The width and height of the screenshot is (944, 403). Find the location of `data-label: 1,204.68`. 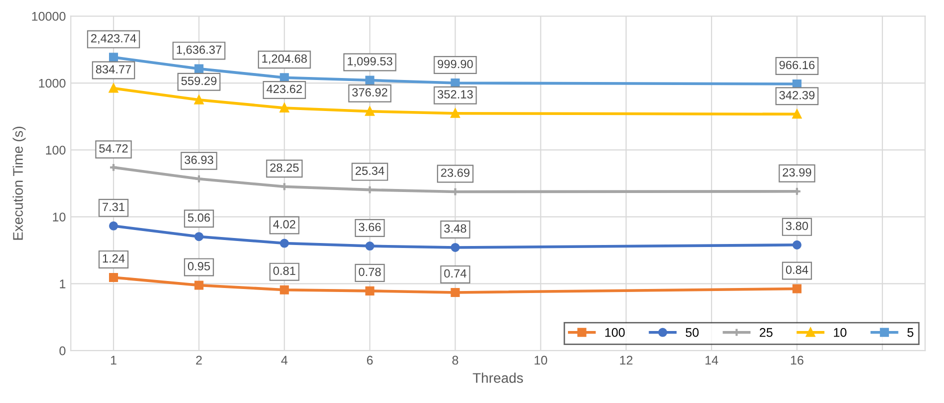

data-label: 1,204.68 is located at coordinates (284, 59).